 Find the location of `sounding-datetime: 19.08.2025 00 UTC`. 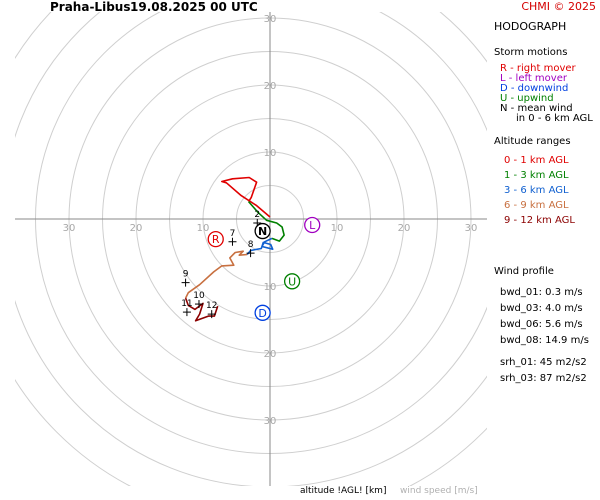

sounding-datetime: 19.08.2025 00 UTC is located at coordinates (194, 7).